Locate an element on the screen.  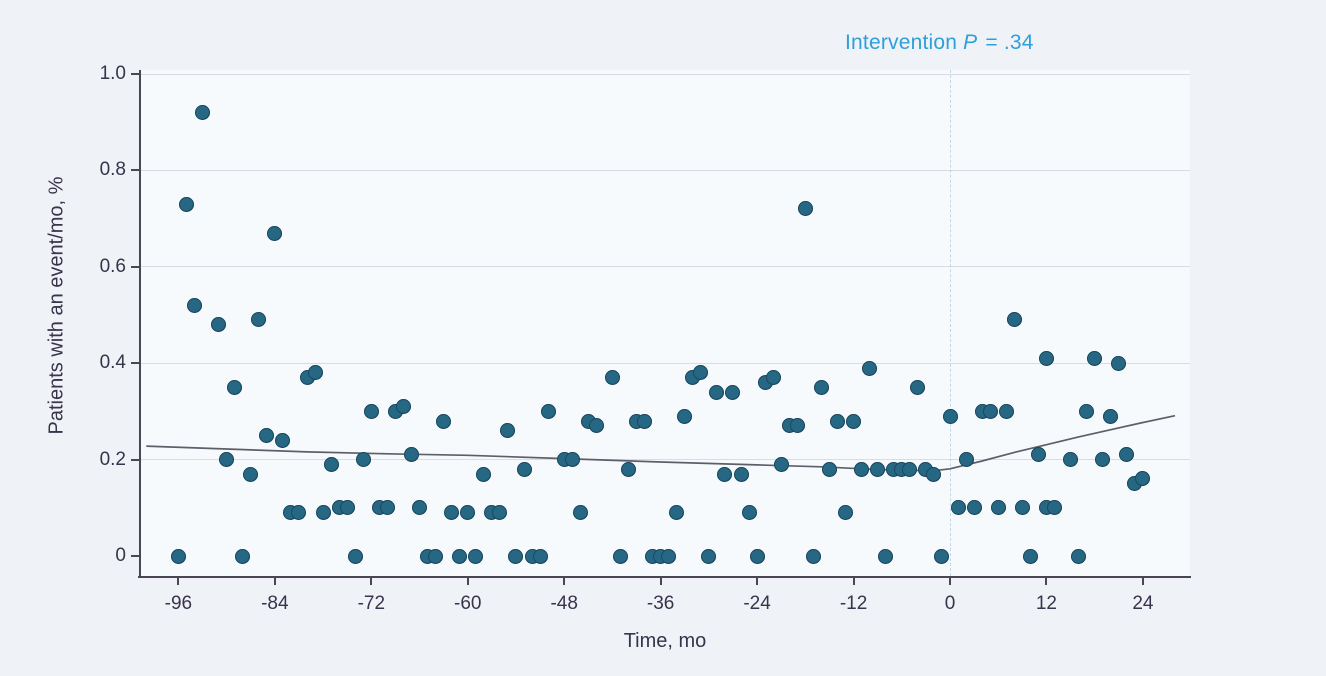
x-tick-label: -72 is located at coordinates (371, 603).